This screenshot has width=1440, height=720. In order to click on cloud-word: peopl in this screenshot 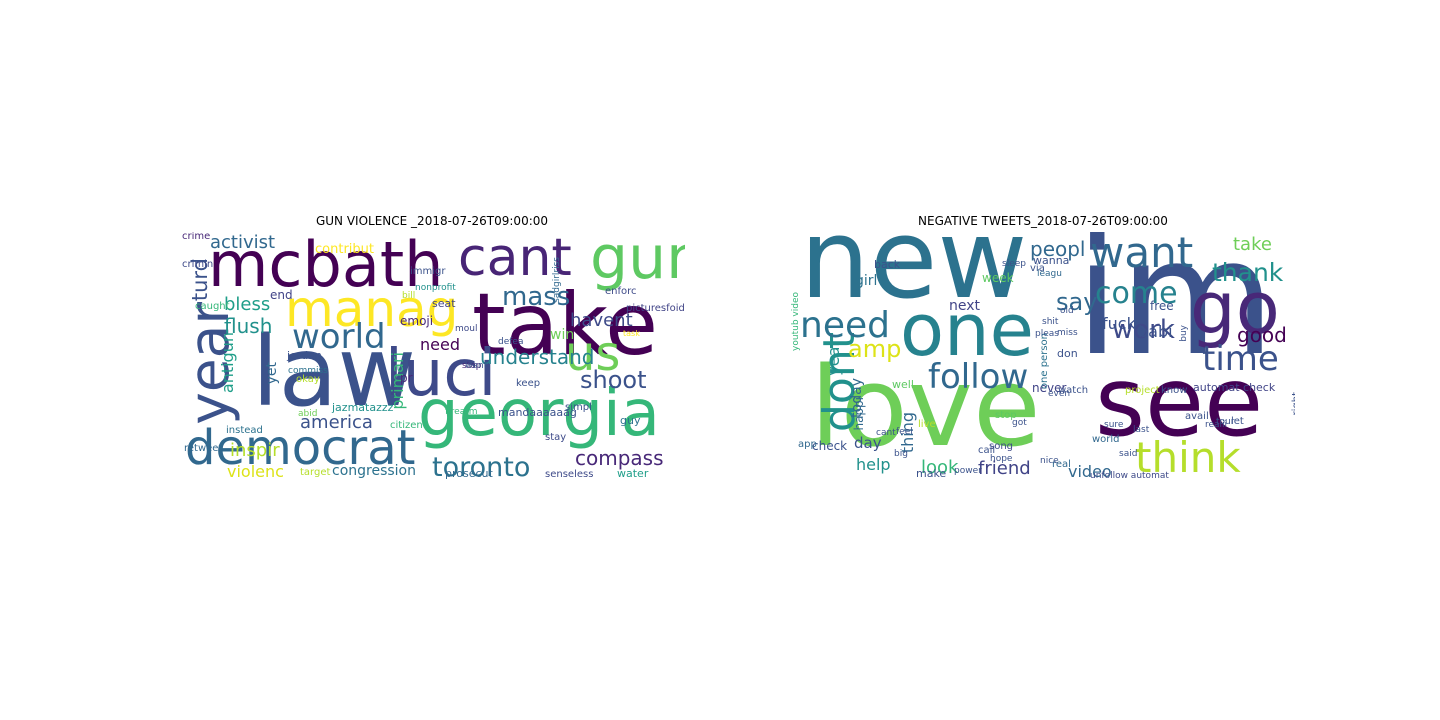, I will do `click(1058, 249)`.